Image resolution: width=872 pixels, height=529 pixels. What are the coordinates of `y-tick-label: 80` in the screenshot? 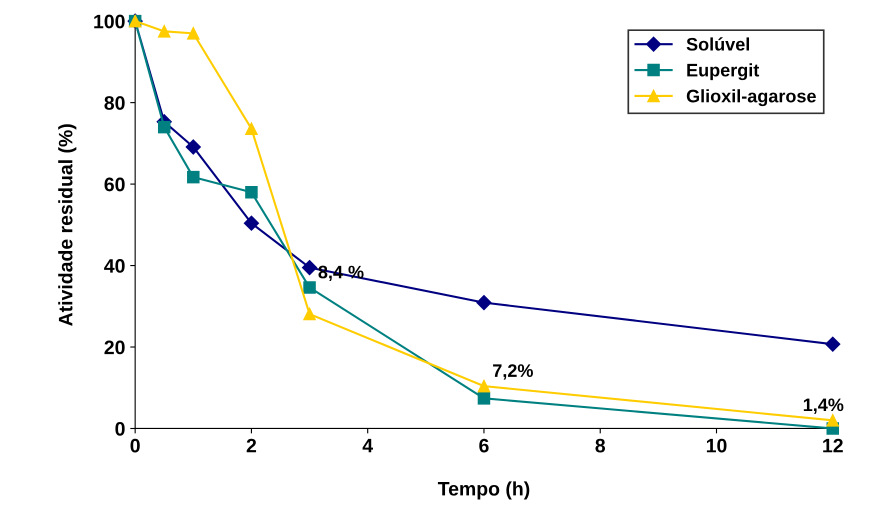 It's located at (114, 103).